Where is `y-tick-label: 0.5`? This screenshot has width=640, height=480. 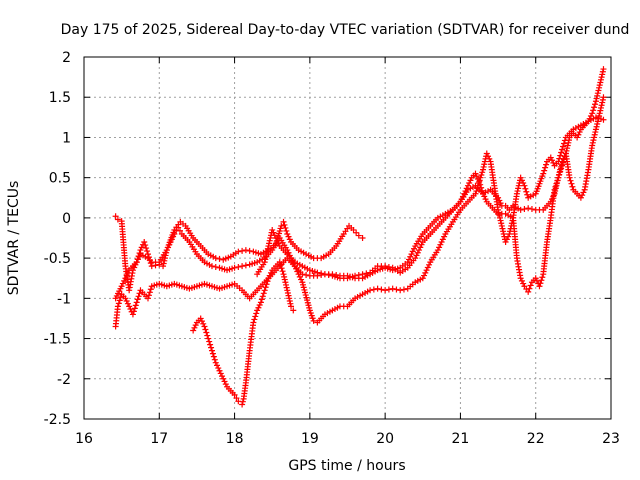 y-tick-label: 0.5 is located at coordinates (60, 179).